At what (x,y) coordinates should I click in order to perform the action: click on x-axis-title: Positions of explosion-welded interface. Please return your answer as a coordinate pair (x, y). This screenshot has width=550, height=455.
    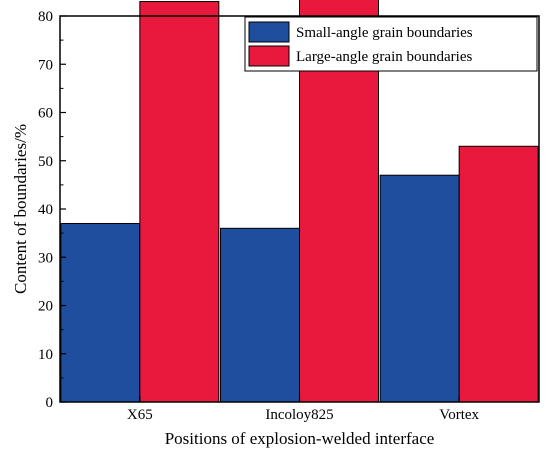
    Looking at the image, I should click on (300, 438).